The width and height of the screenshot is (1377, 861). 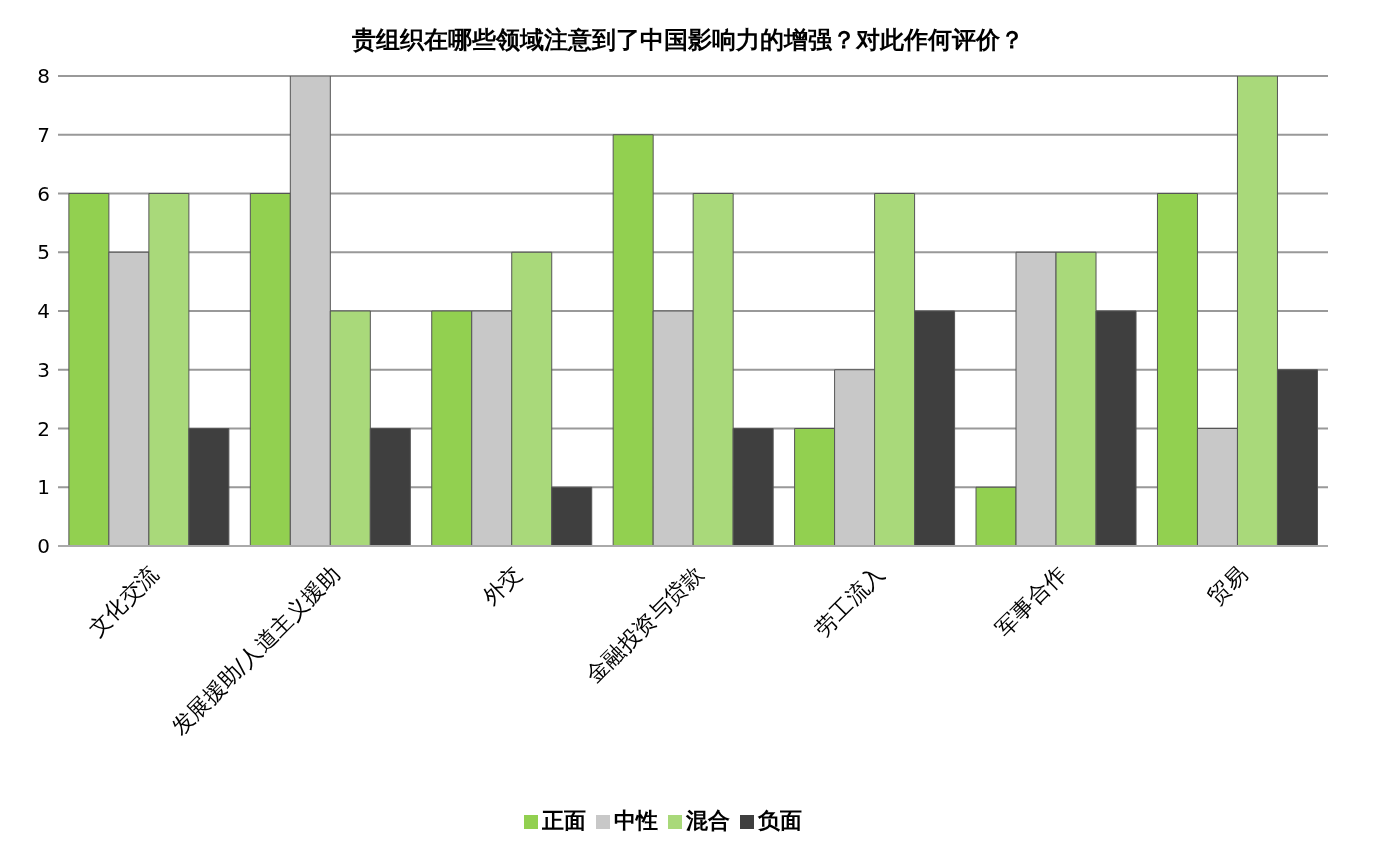 I want to click on y-tick-label: 3, so click(x=43, y=369).